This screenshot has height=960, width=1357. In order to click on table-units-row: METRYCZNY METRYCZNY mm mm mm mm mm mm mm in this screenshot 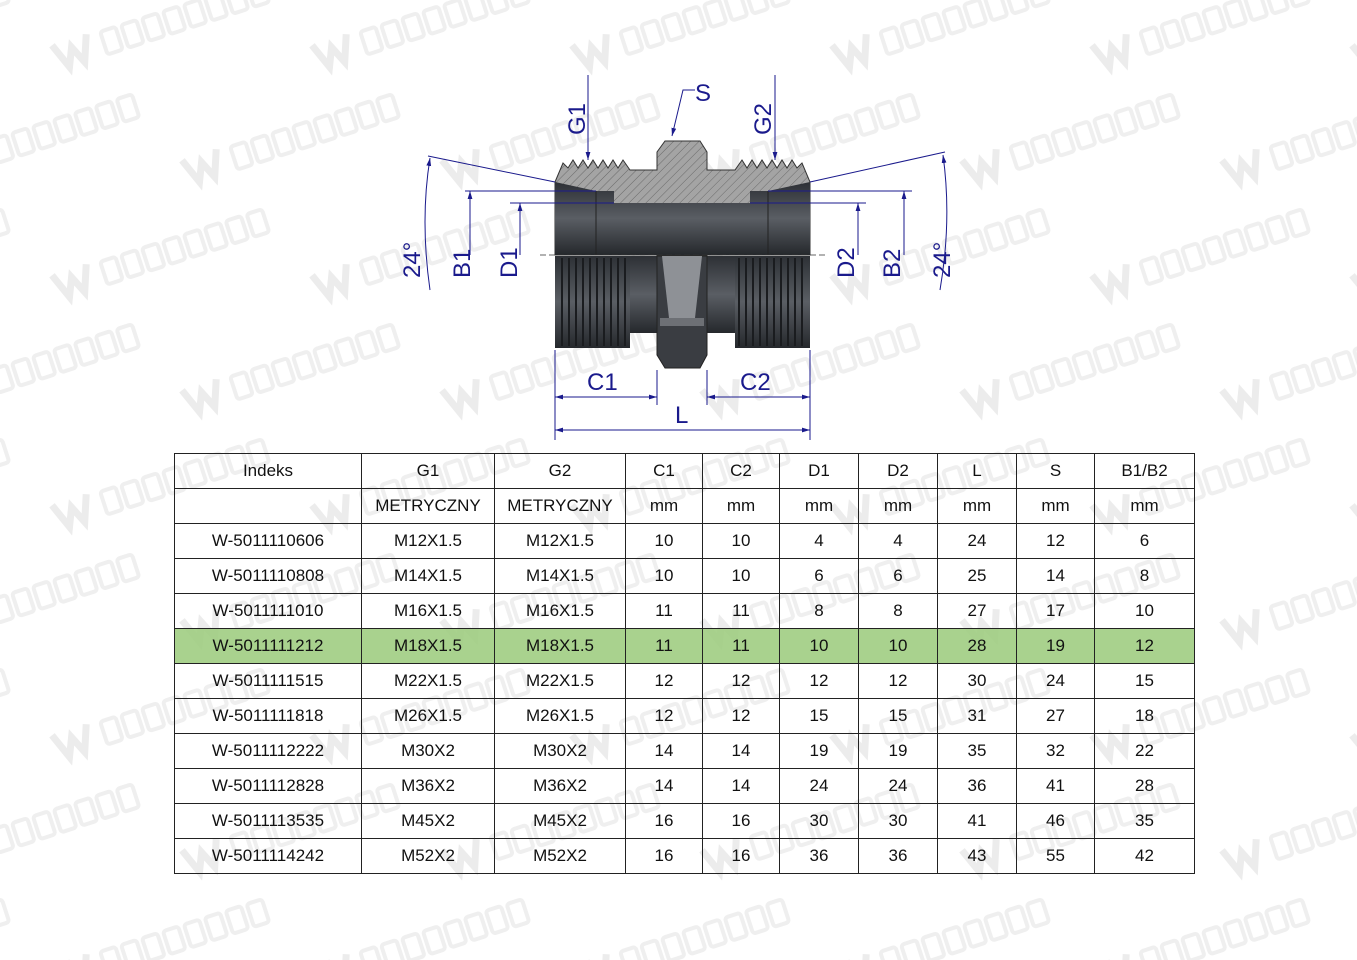, I will do `click(684, 506)`.